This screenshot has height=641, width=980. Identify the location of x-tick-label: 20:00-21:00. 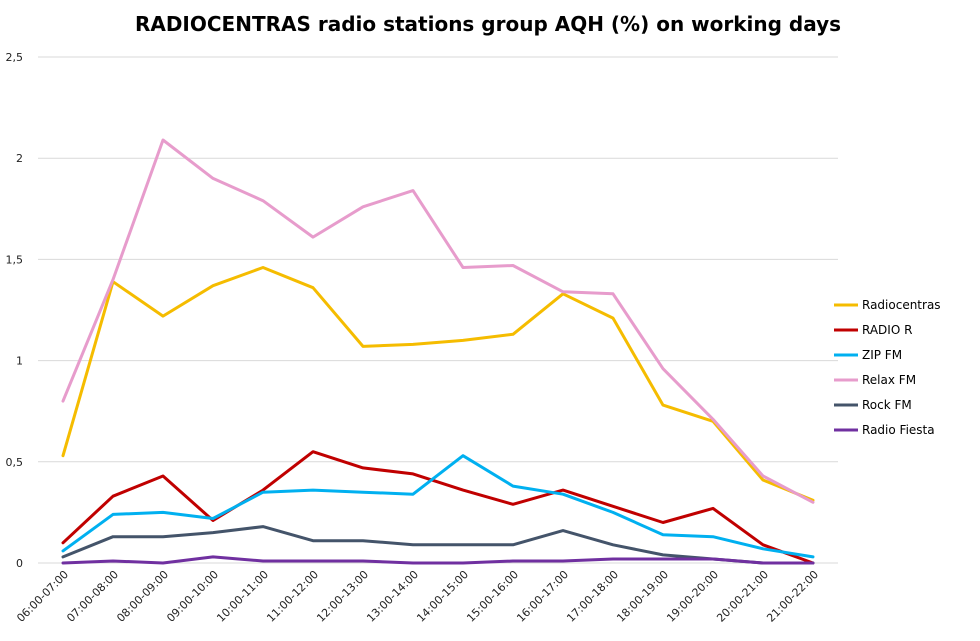
(742, 596).